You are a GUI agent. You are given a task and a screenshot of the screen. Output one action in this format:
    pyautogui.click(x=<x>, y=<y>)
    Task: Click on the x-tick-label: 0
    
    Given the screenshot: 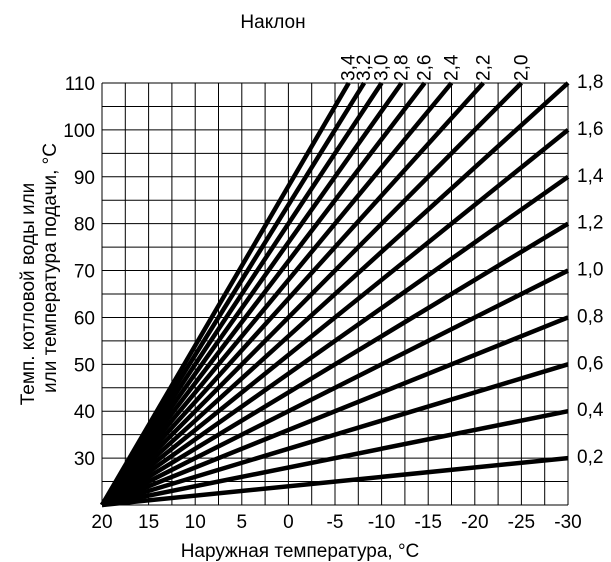 What is the action you would take?
    pyautogui.click(x=288, y=522)
    